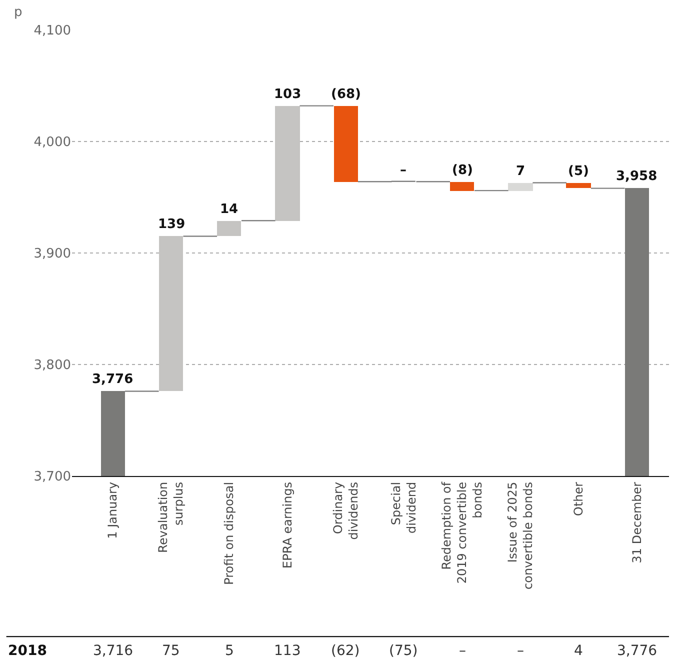  What do you see at coordinates (18, 12) in the screenshot?
I see `y-axis-title: p` at bounding box center [18, 12].